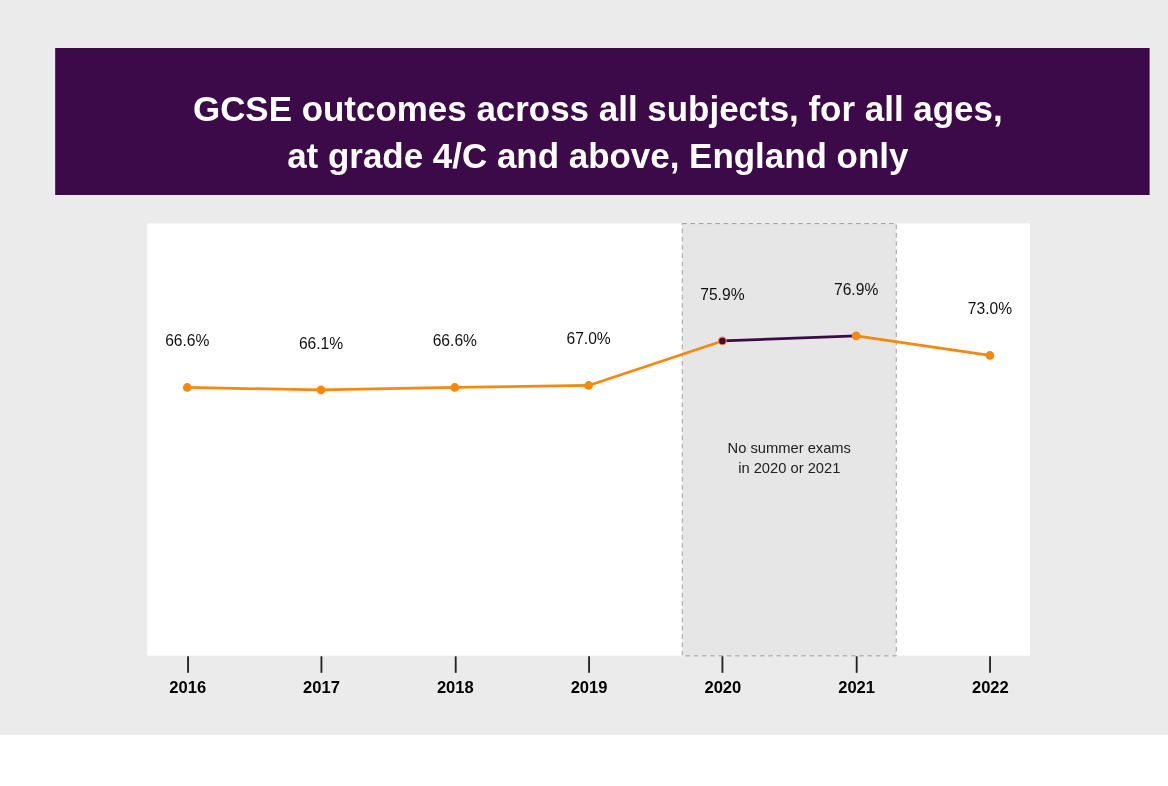 Image resolution: width=1168 pixels, height=786 pixels. Describe the element at coordinates (990, 309) in the screenshot. I see `data-label: 73.0%` at that location.